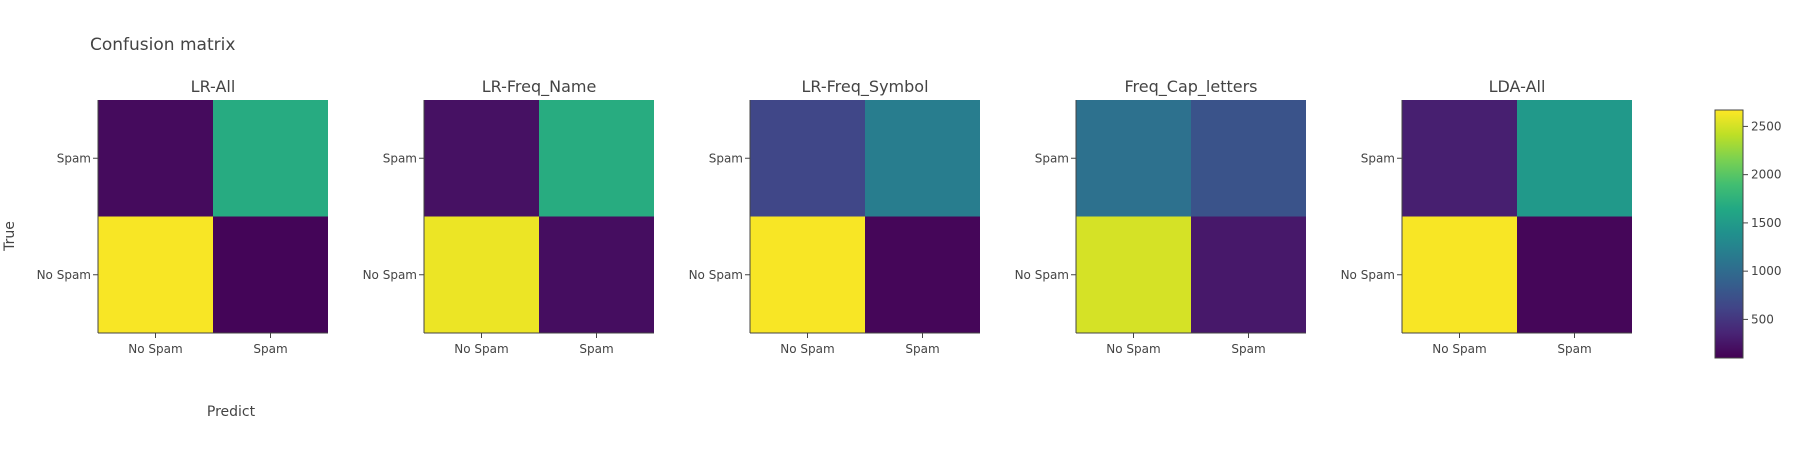 Image resolution: width=1800 pixels, height=450 pixels. Describe the element at coordinates (1766, 271) in the screenshot. I see `colorbar-tick-label: 1000` at that location.